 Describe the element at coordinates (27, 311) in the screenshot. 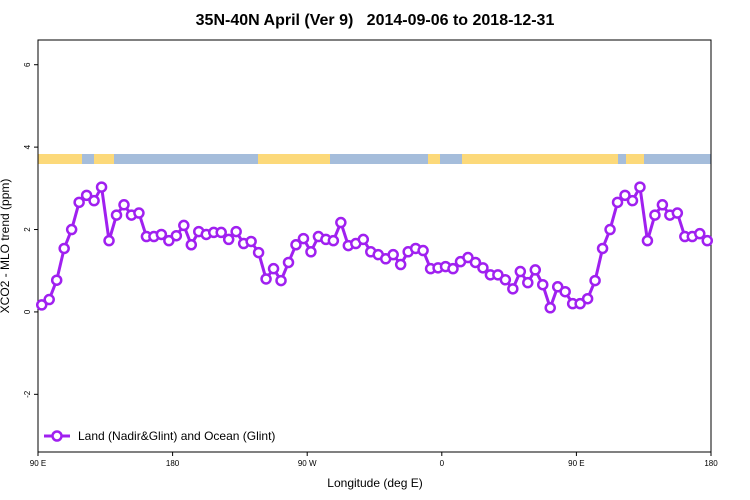

I see `y-tick-label: 0` at that location.